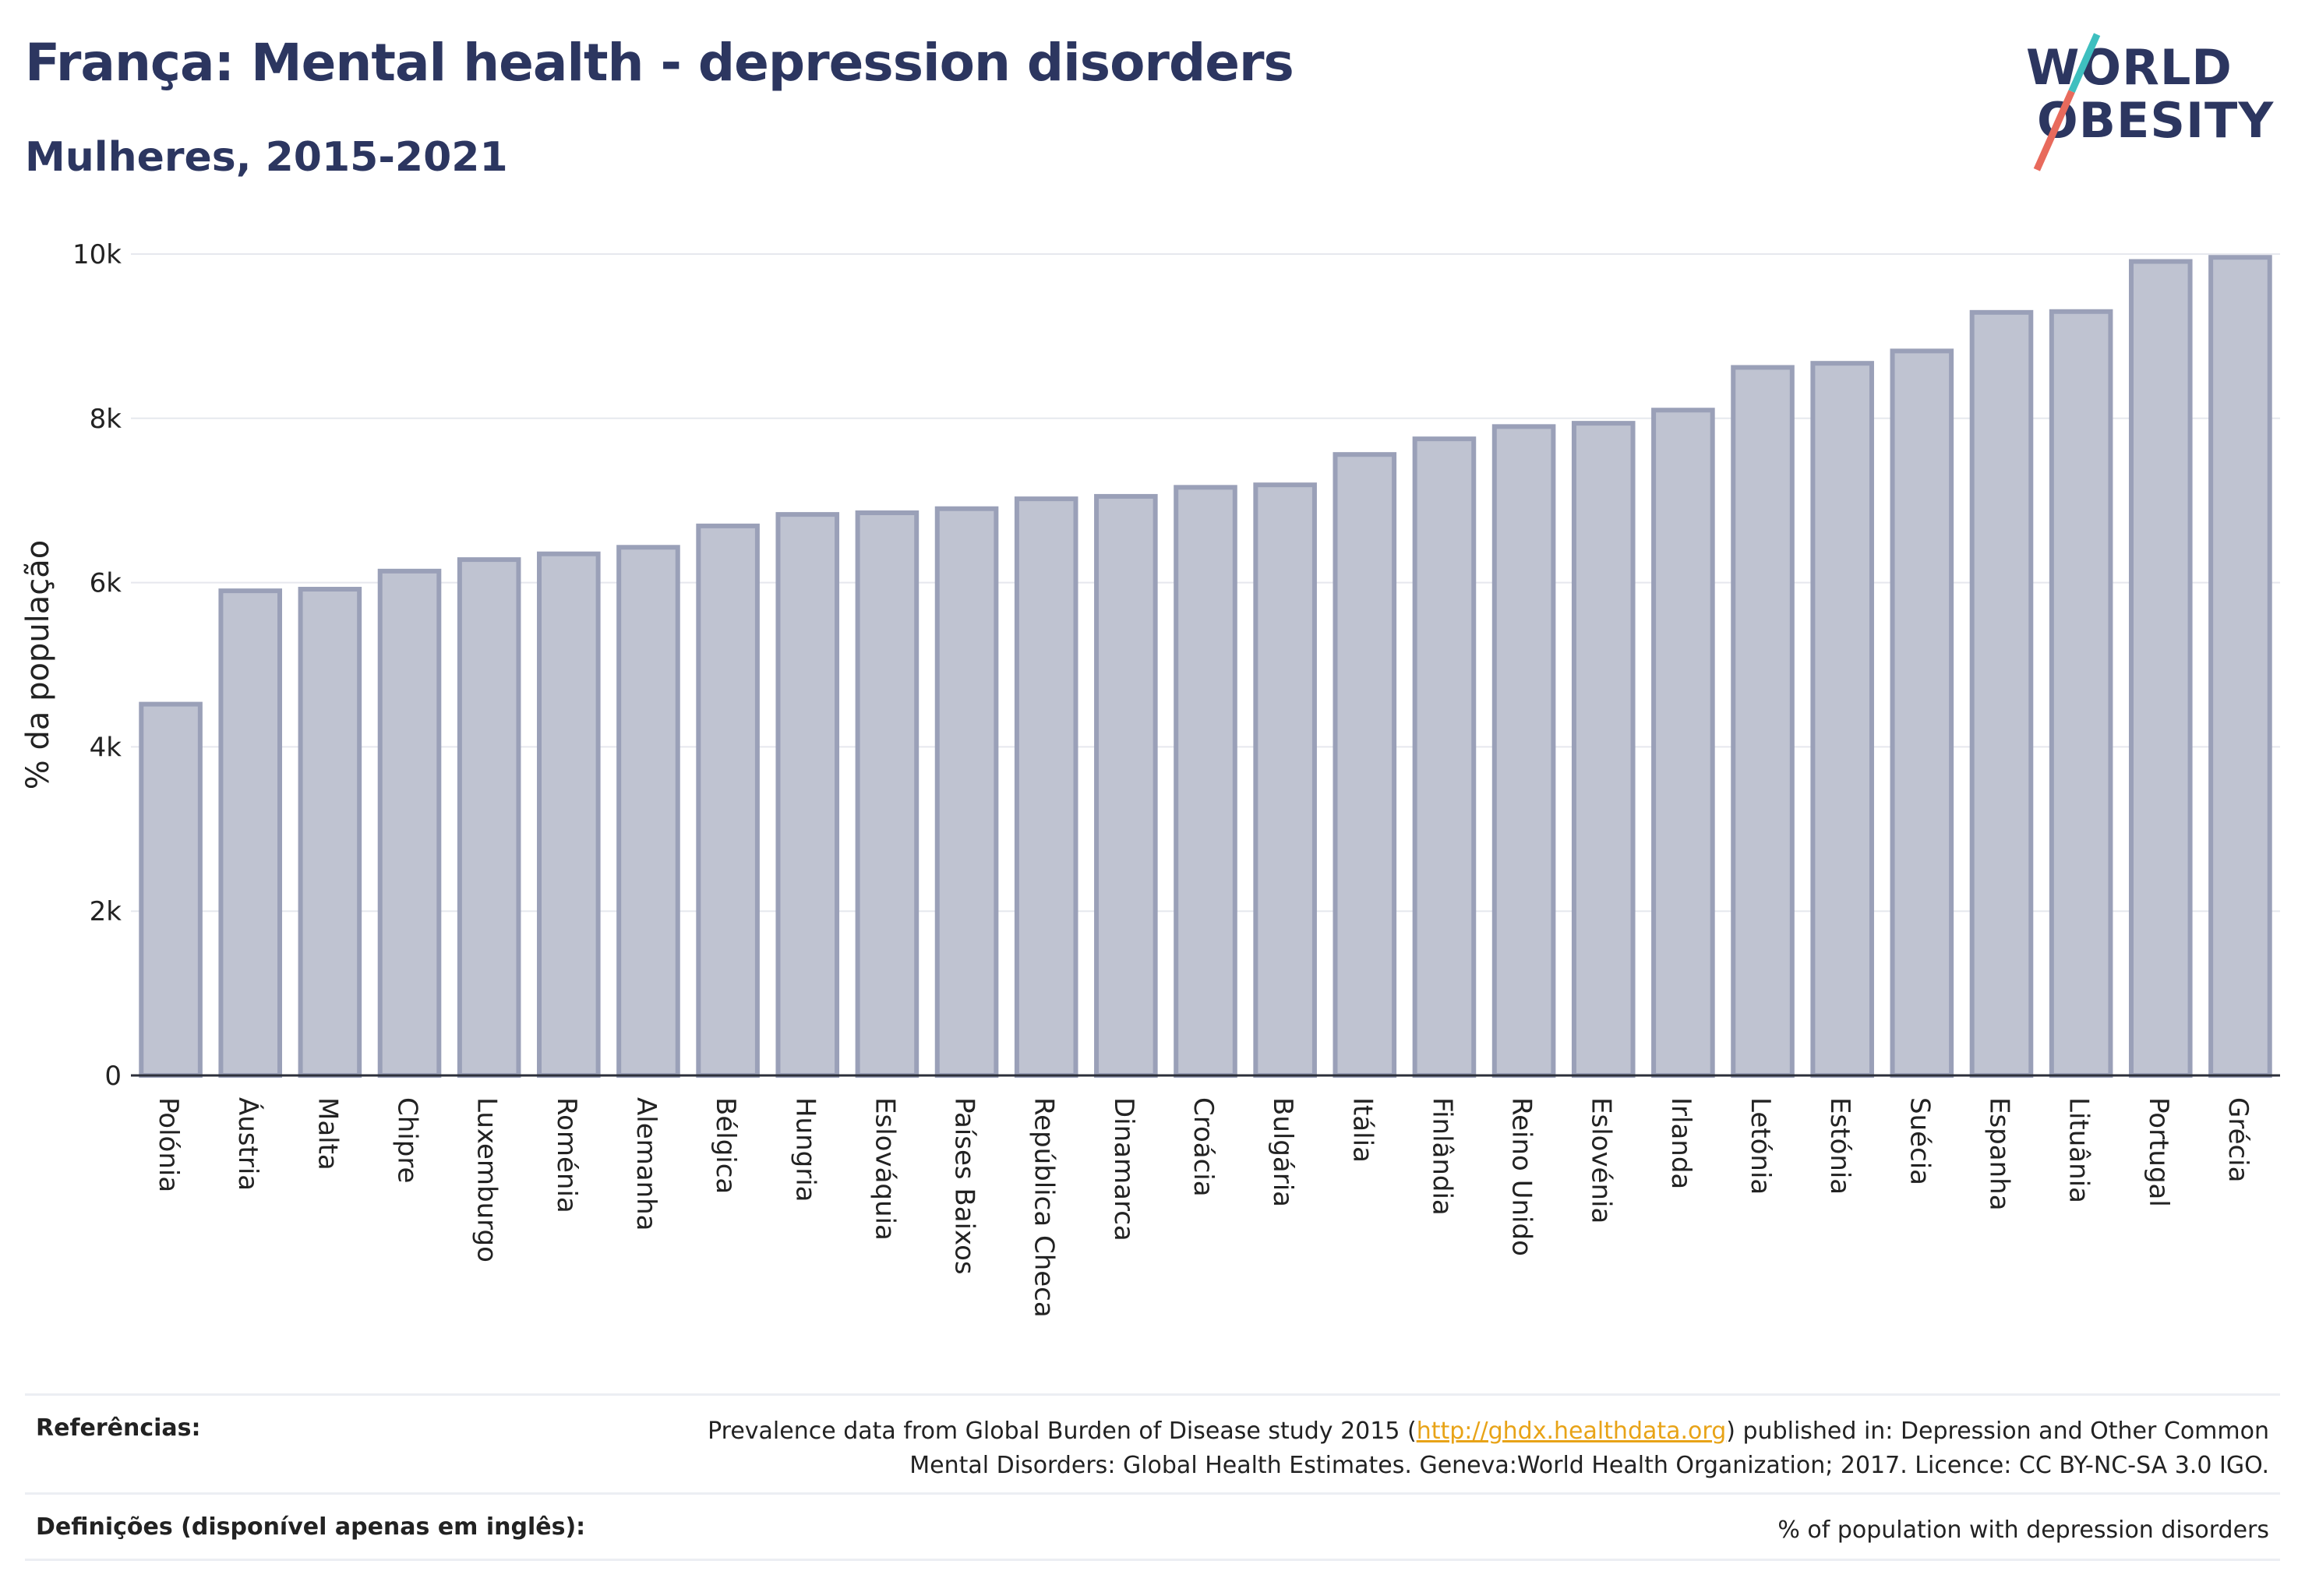  Describe the element at coordinates (1998, 1154) in the screenshot. I see `x-tick-label: Espanha` at that location.